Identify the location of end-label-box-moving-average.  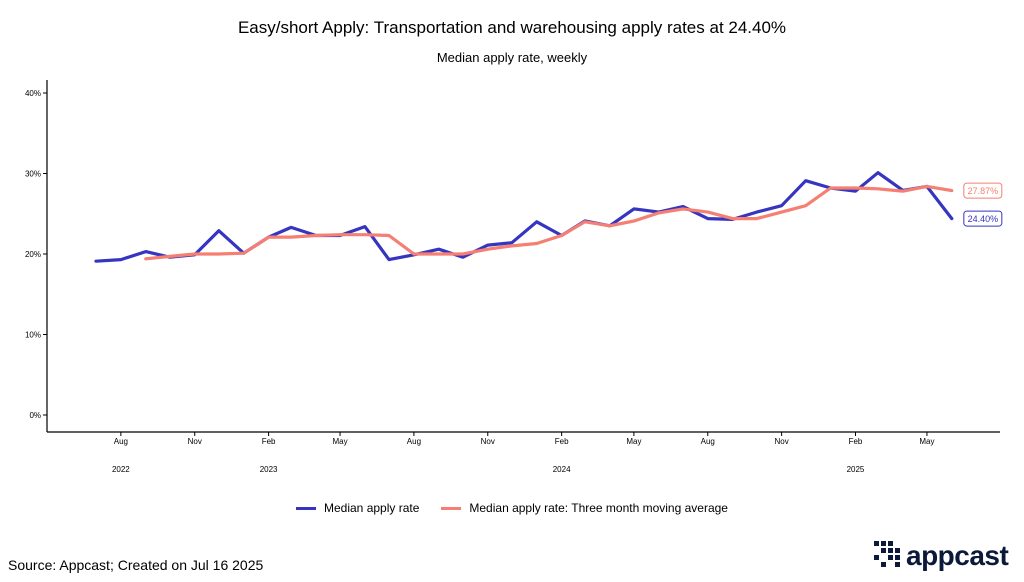
(983, 190).